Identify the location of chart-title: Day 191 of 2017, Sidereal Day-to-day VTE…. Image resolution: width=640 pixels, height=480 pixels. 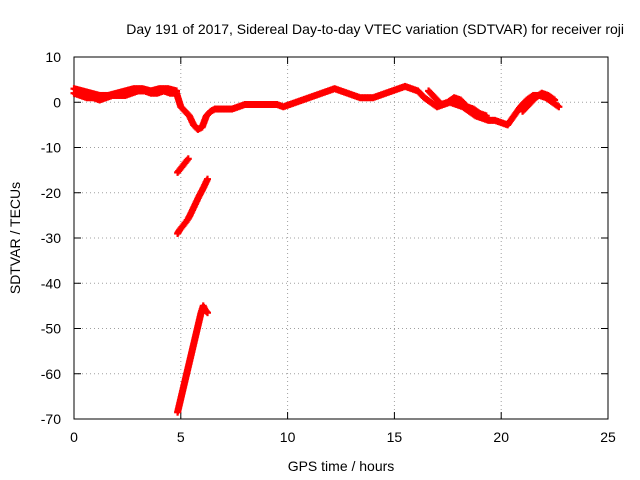
(375, 29).